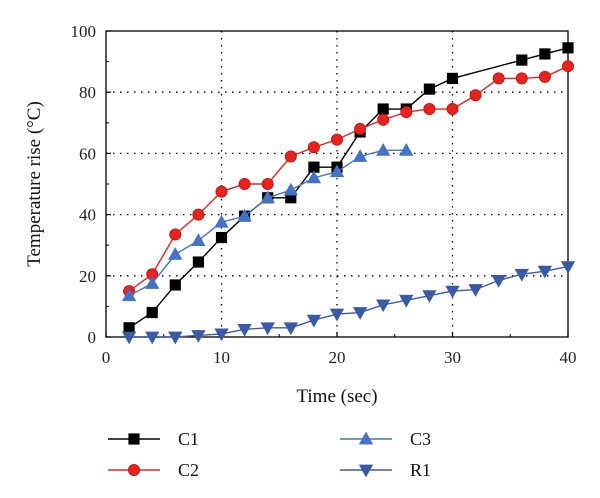  What do you see at coordinates (34, 184) in the screenshot?
I see `y-axis-title: Temperature rise (°C)` at bounding box center [34, 184].